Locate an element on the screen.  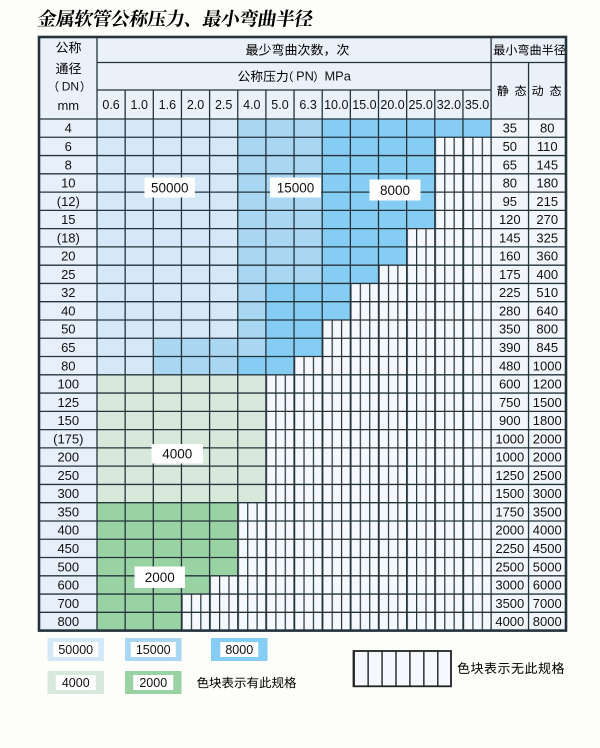
svg-text: 280 is located at coordinates (510, 310).